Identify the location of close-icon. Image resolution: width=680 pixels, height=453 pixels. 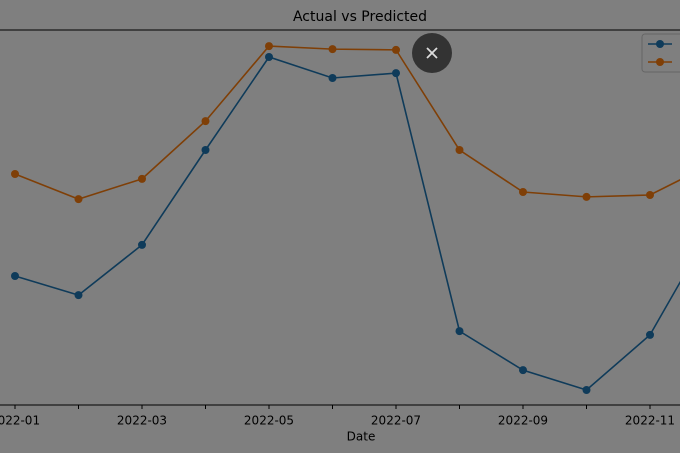
(432, 53).